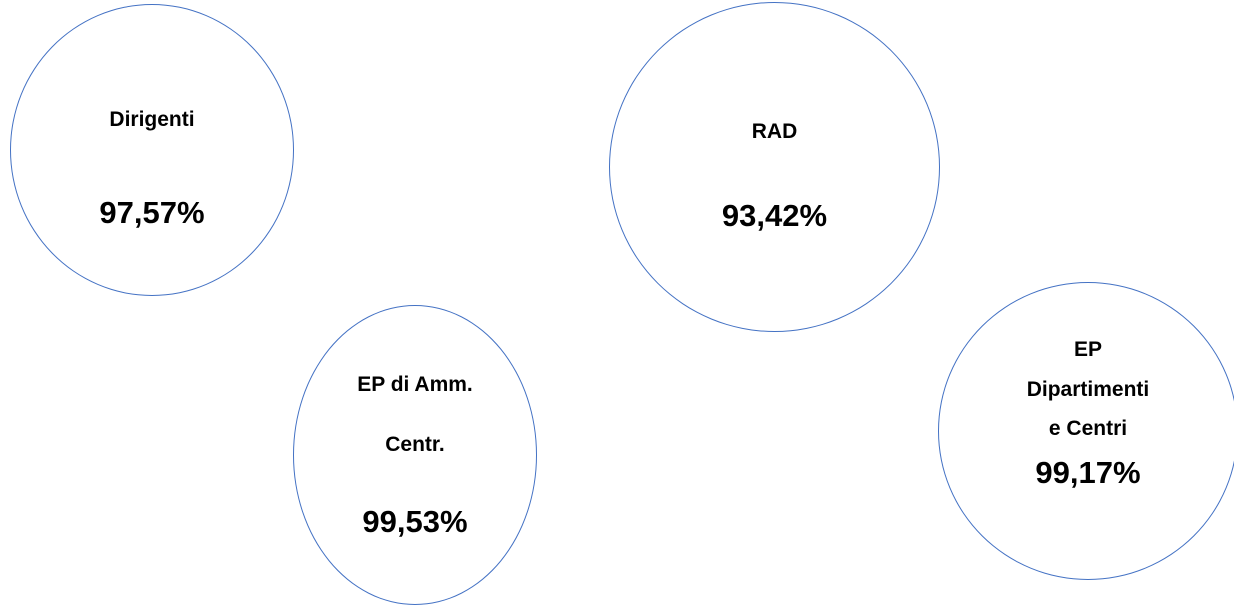 The width and height of the screenshot is (1234, 605). What do you see at coordinates (774, 167) in the screenshot?
I see `circle-rad: RAD 93,42%` at bounding box center [774, 167].